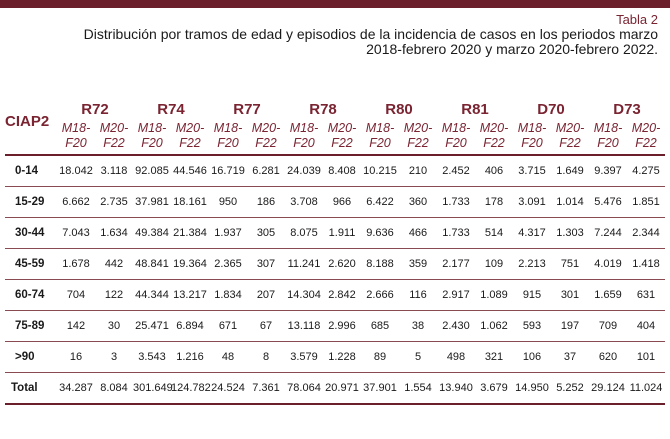  I want to click on table-cell: 442, so click(114, 264).